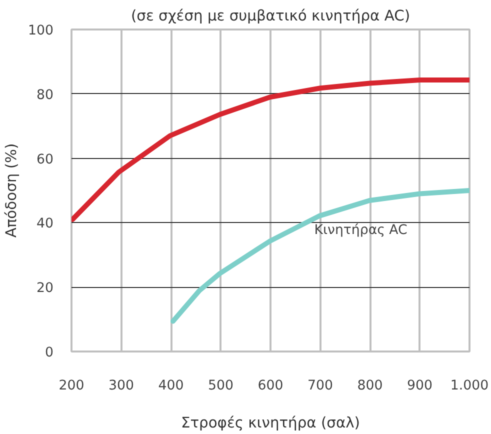 The image size is (491, 434). What do you see at coordinates (41, 31) in the screenshot?
I see `y-tick-label: 100` at bounding box center [41, 31].